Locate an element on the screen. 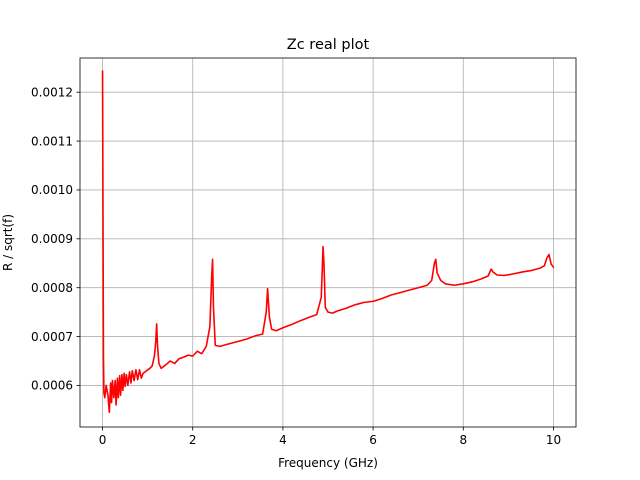 Image resolution: width=640 pixels, height=480 pixels. y-tick-label: 0.0011 is located at coordinates (52, 141).